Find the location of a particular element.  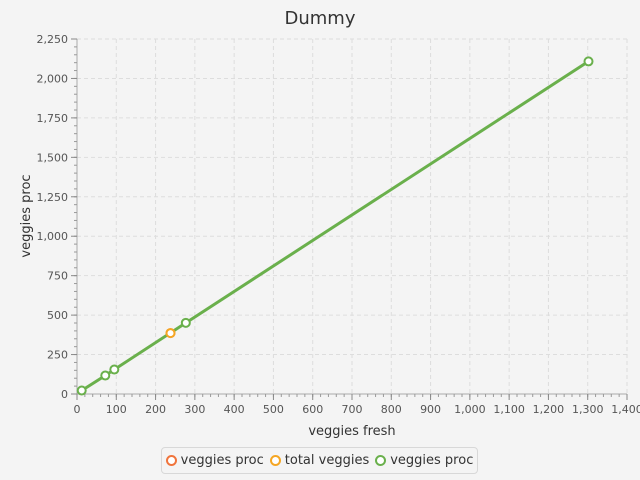

legend-label: total veggies is located at coordinates (327, 460).